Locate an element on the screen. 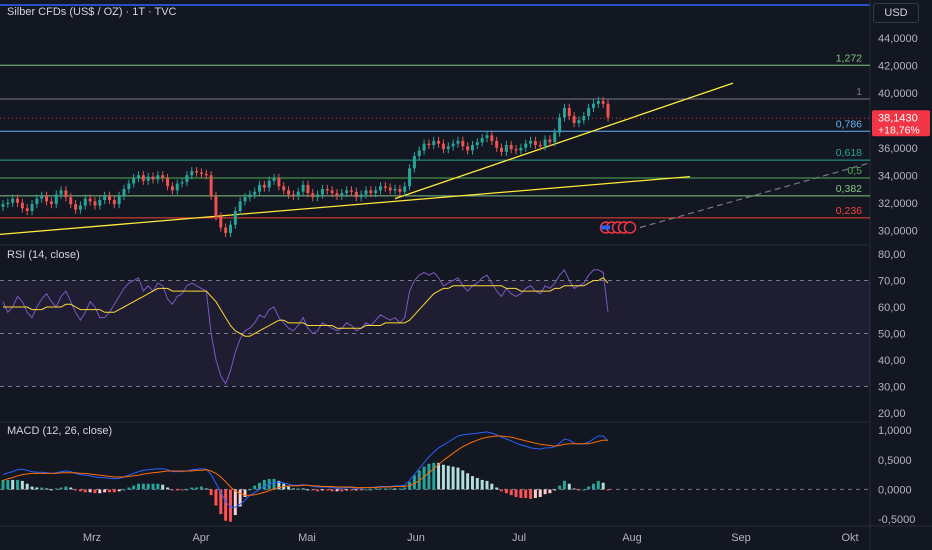  fib-level-label: 0,5 is located at coordinates (854, 171).